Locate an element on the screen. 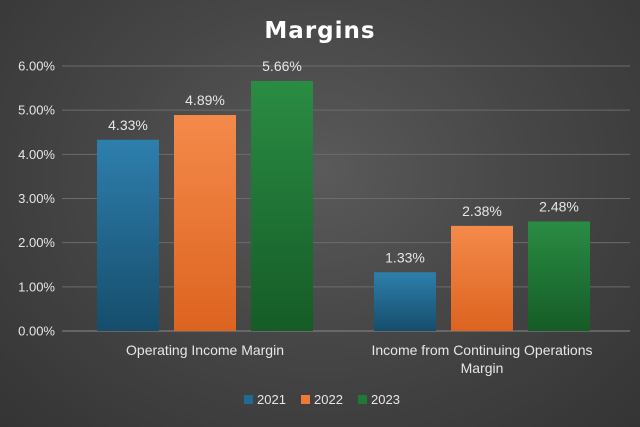  legend-swatch-2021 is located at coordinates (248, 399).